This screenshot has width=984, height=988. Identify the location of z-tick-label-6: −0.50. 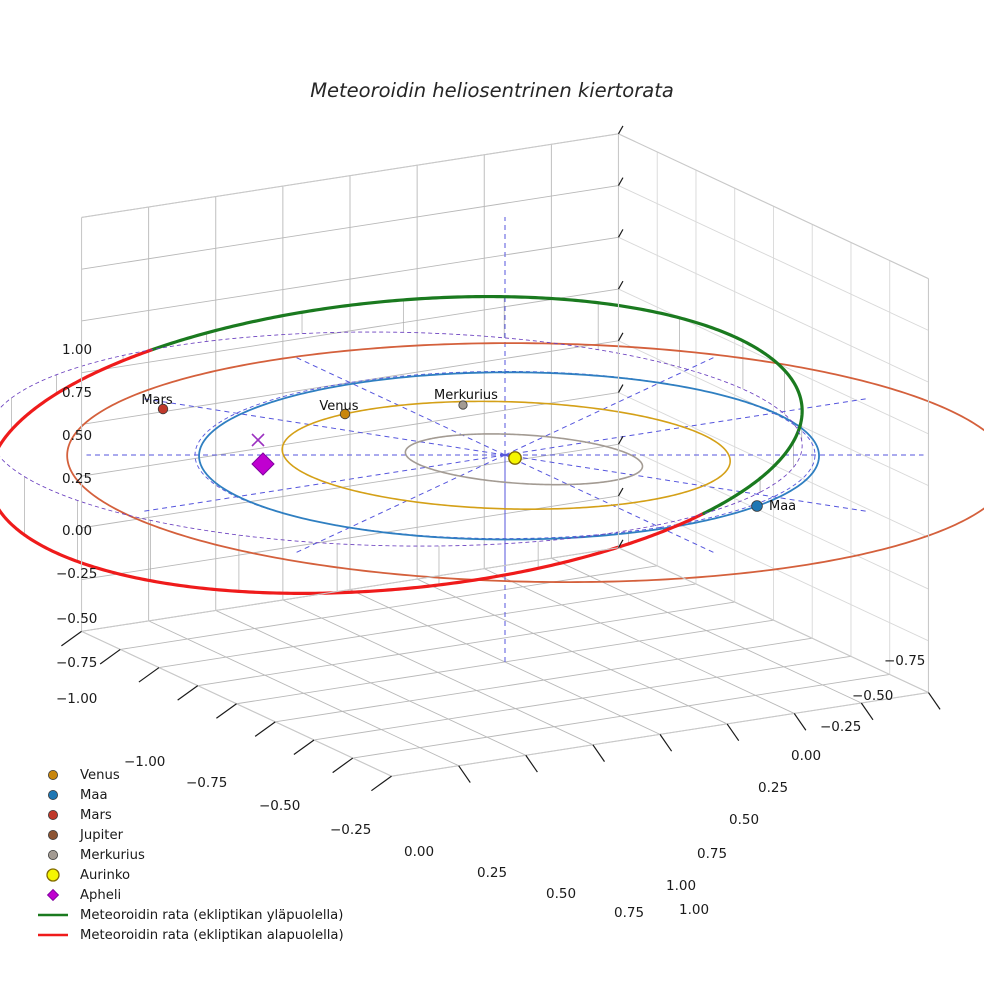
(76, 619).